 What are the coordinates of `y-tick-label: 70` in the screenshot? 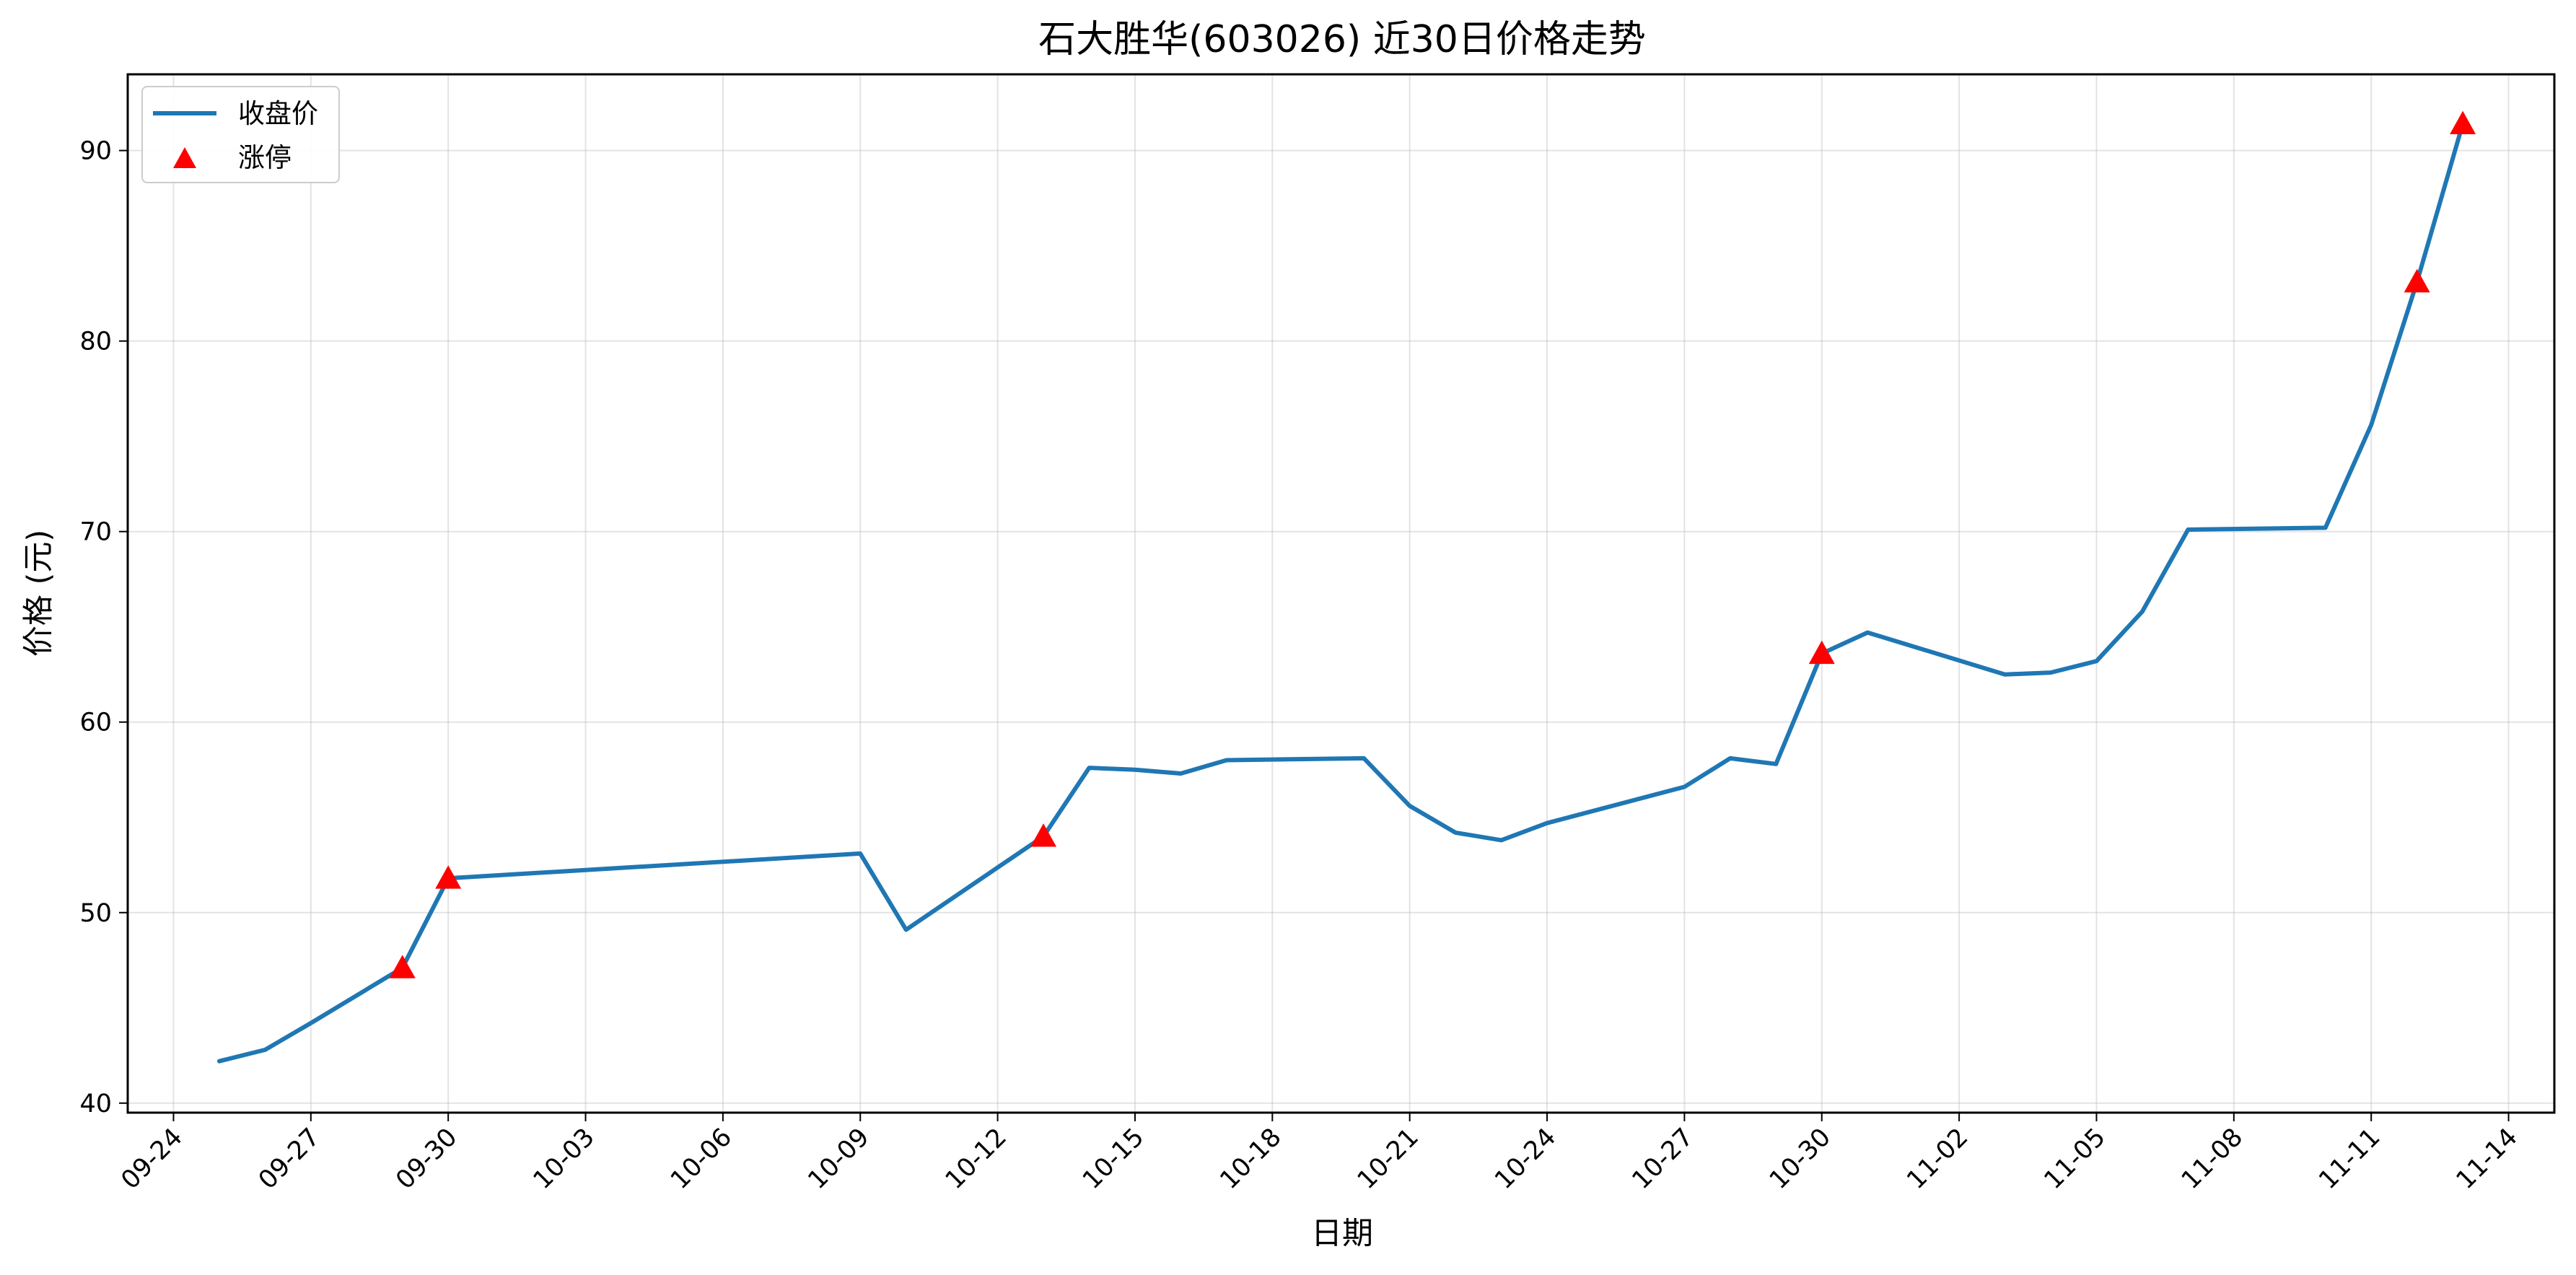 It's located at (95, 532).